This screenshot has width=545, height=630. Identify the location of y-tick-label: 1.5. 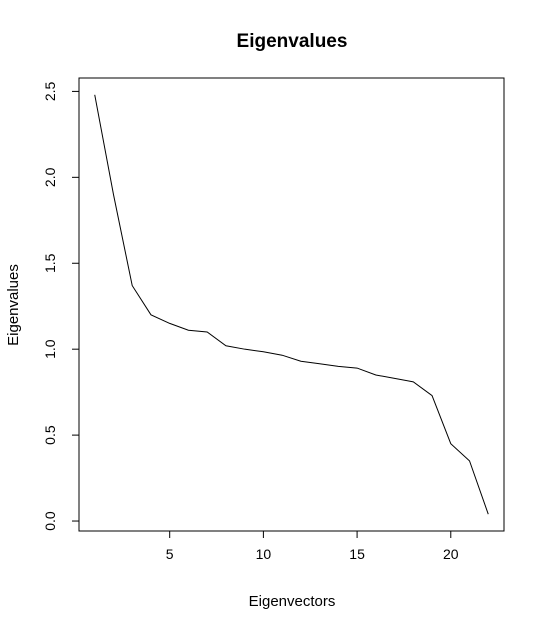
(50, 263).